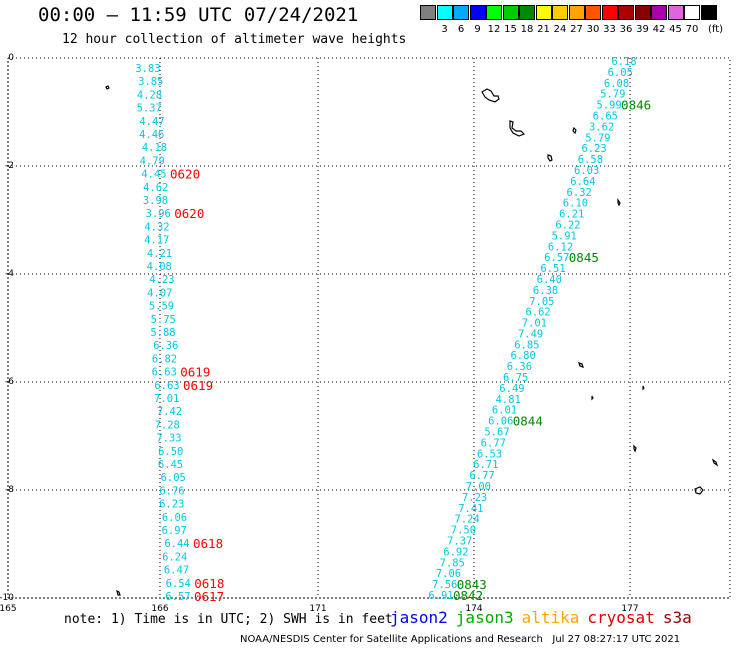  What do you see at coordinates (508, 400) in the screenshot?
I see `wave-height-value: 4.81` at bounding box center [508, 400].